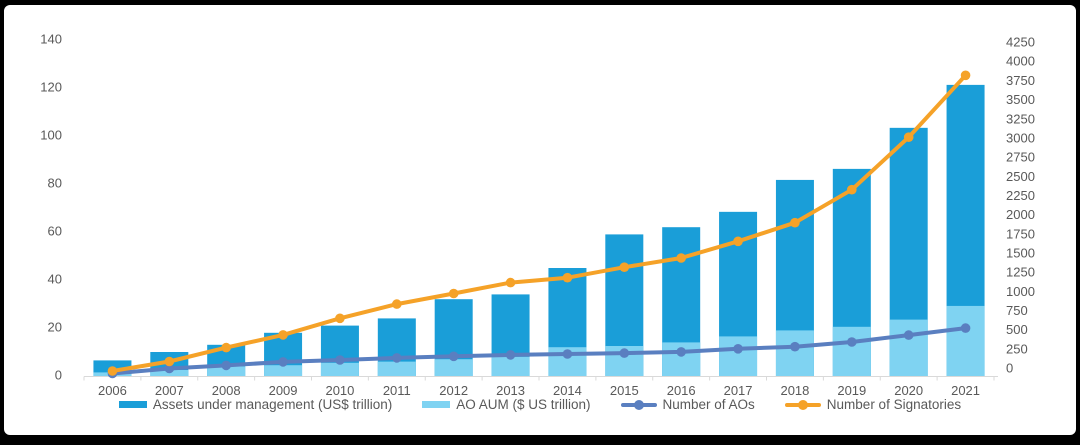 The image size is (1080, 445). What do you see at coordinates (1020, 195) in the screenshot?
I see `right-axis-tick-label: 2250` at bounding box center [1020, 195].